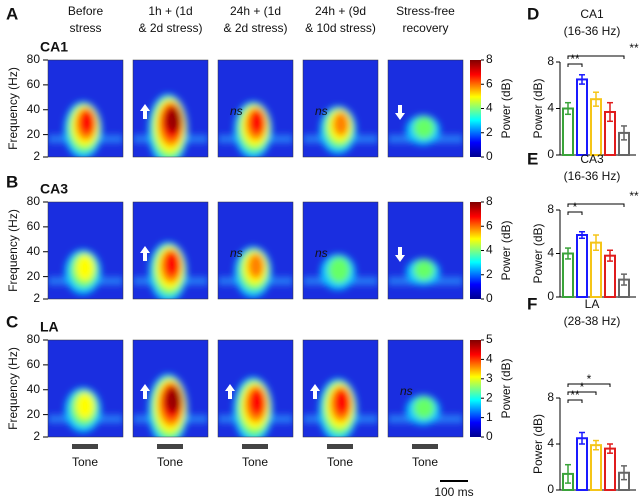 The image size is (640, 500). What do you see at coordinates (425, 28) in the screenshot?
I see `column-header: recovery` at bounding box center [425, 28].